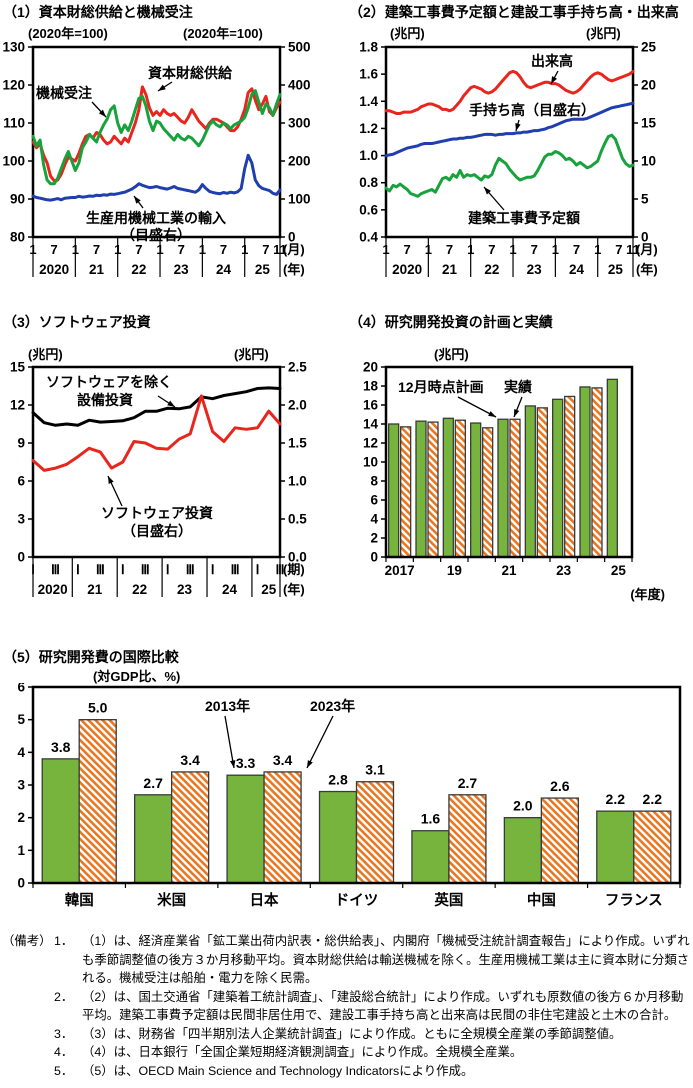 Image resolution: width=693 pixels, height=1088 pixels. I want to click on svg-text: 4, so click(21, 752).